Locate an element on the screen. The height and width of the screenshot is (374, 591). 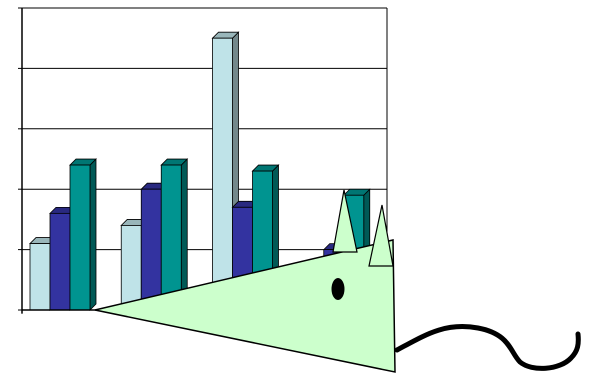
mouse-tail is located at coordinates (487, 347).